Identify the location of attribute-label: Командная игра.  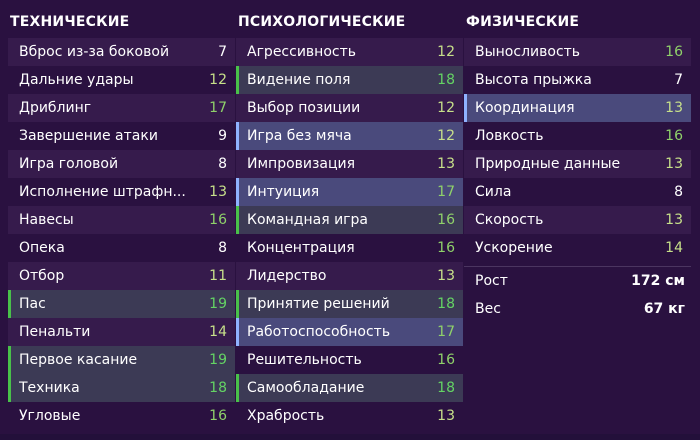
(308, 220).